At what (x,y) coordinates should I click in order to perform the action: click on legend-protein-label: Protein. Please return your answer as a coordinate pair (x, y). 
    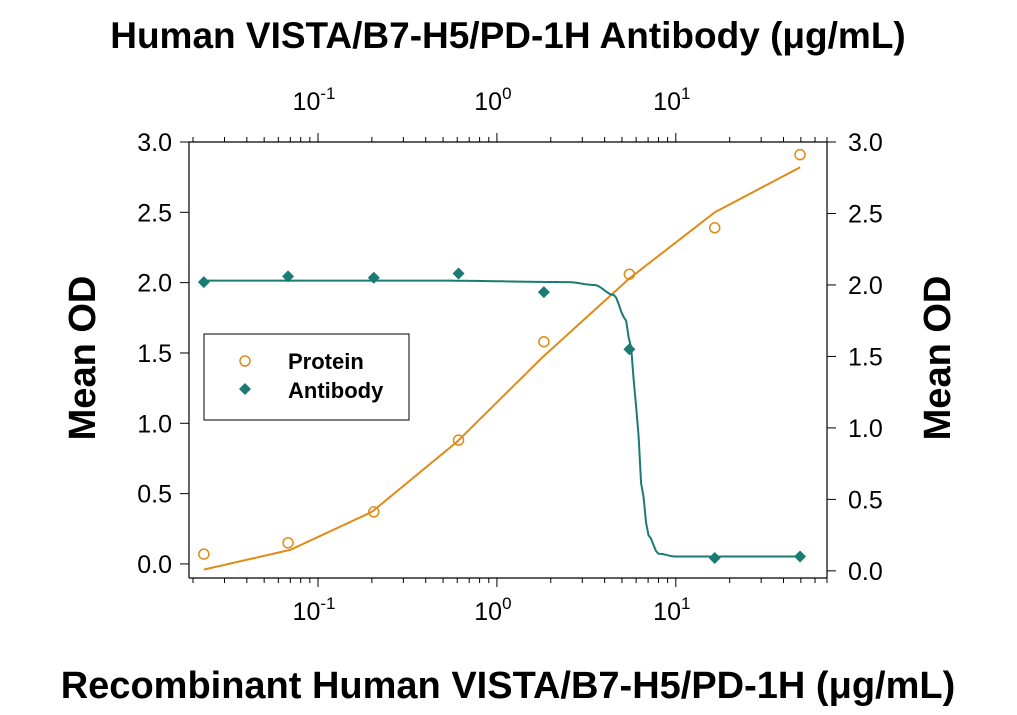
    Looking at the image, I should click on (326, 361).